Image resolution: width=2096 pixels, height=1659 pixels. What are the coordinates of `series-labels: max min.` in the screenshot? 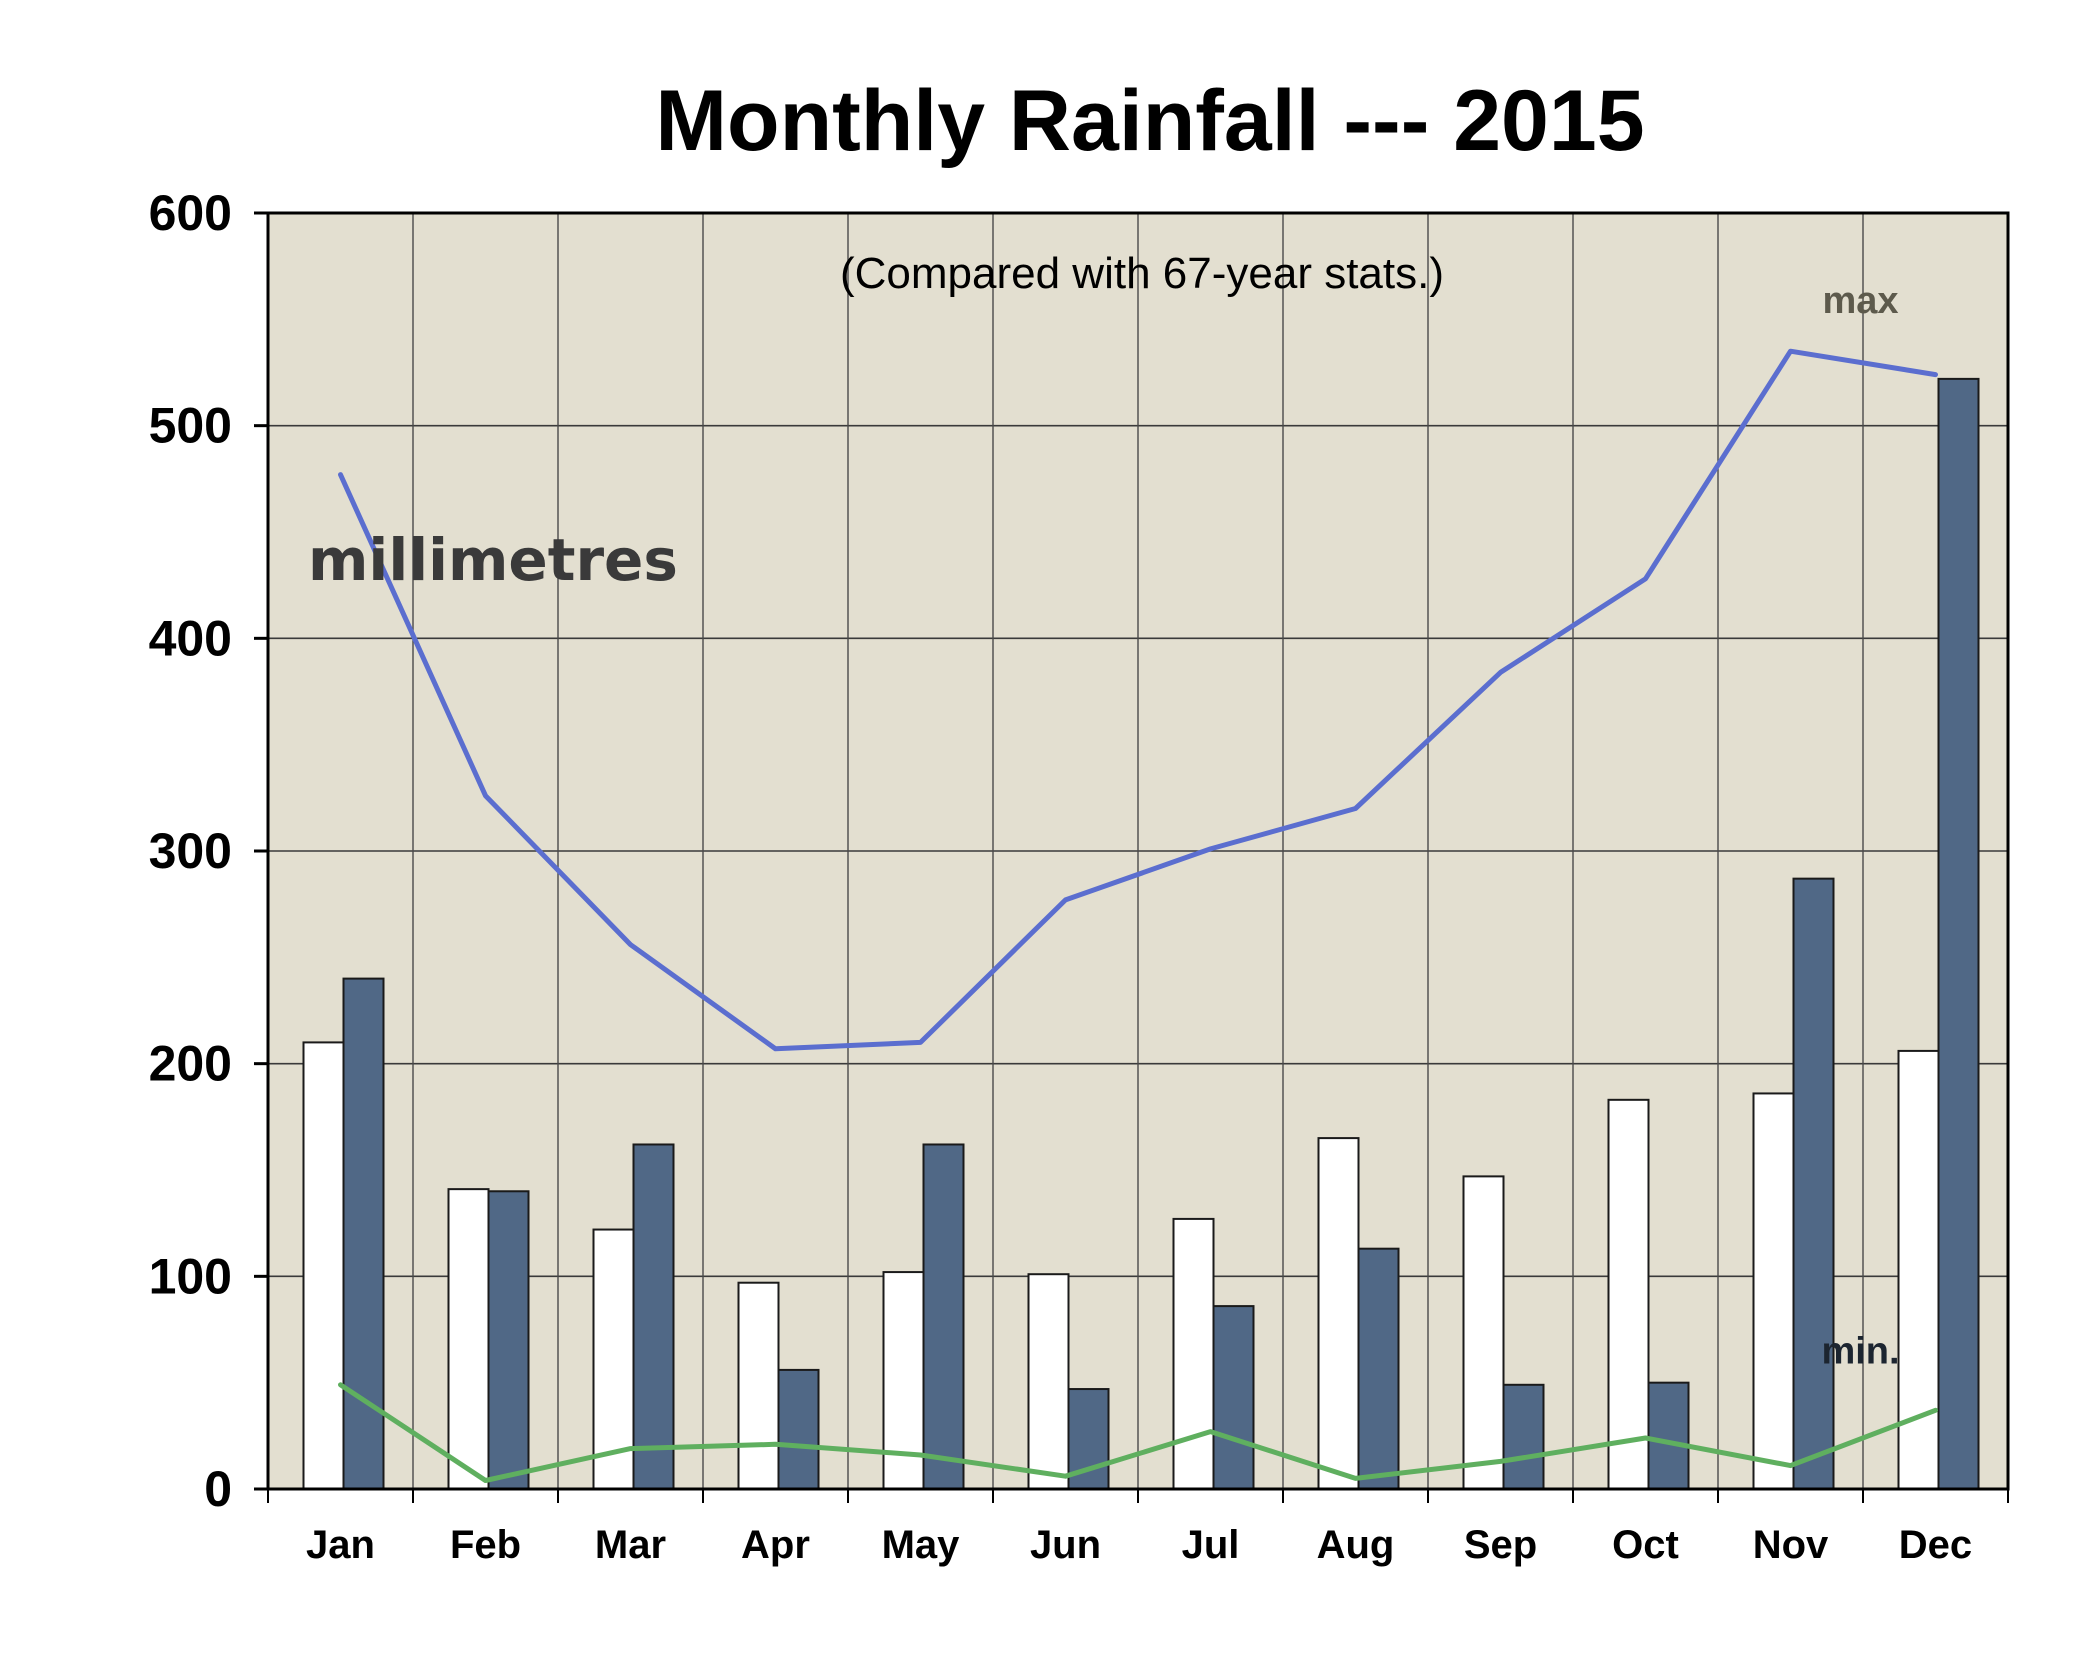 It's located at (1860, 826).